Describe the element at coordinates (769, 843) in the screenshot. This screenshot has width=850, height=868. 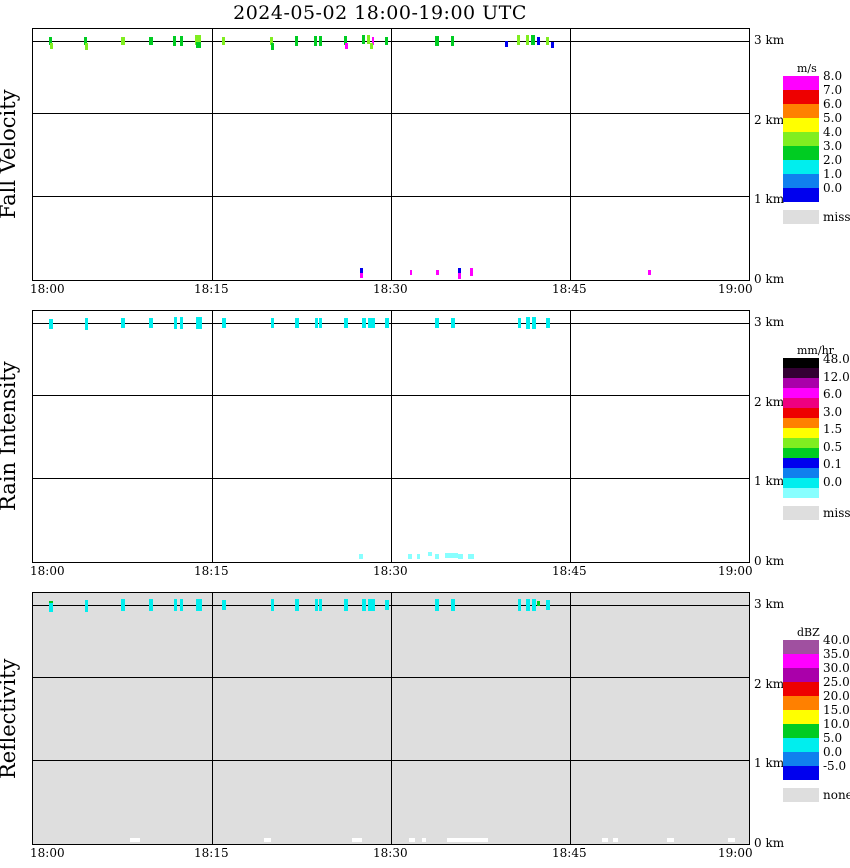
I see `y-tick-reflectivity-0km: 0 km` at that location.